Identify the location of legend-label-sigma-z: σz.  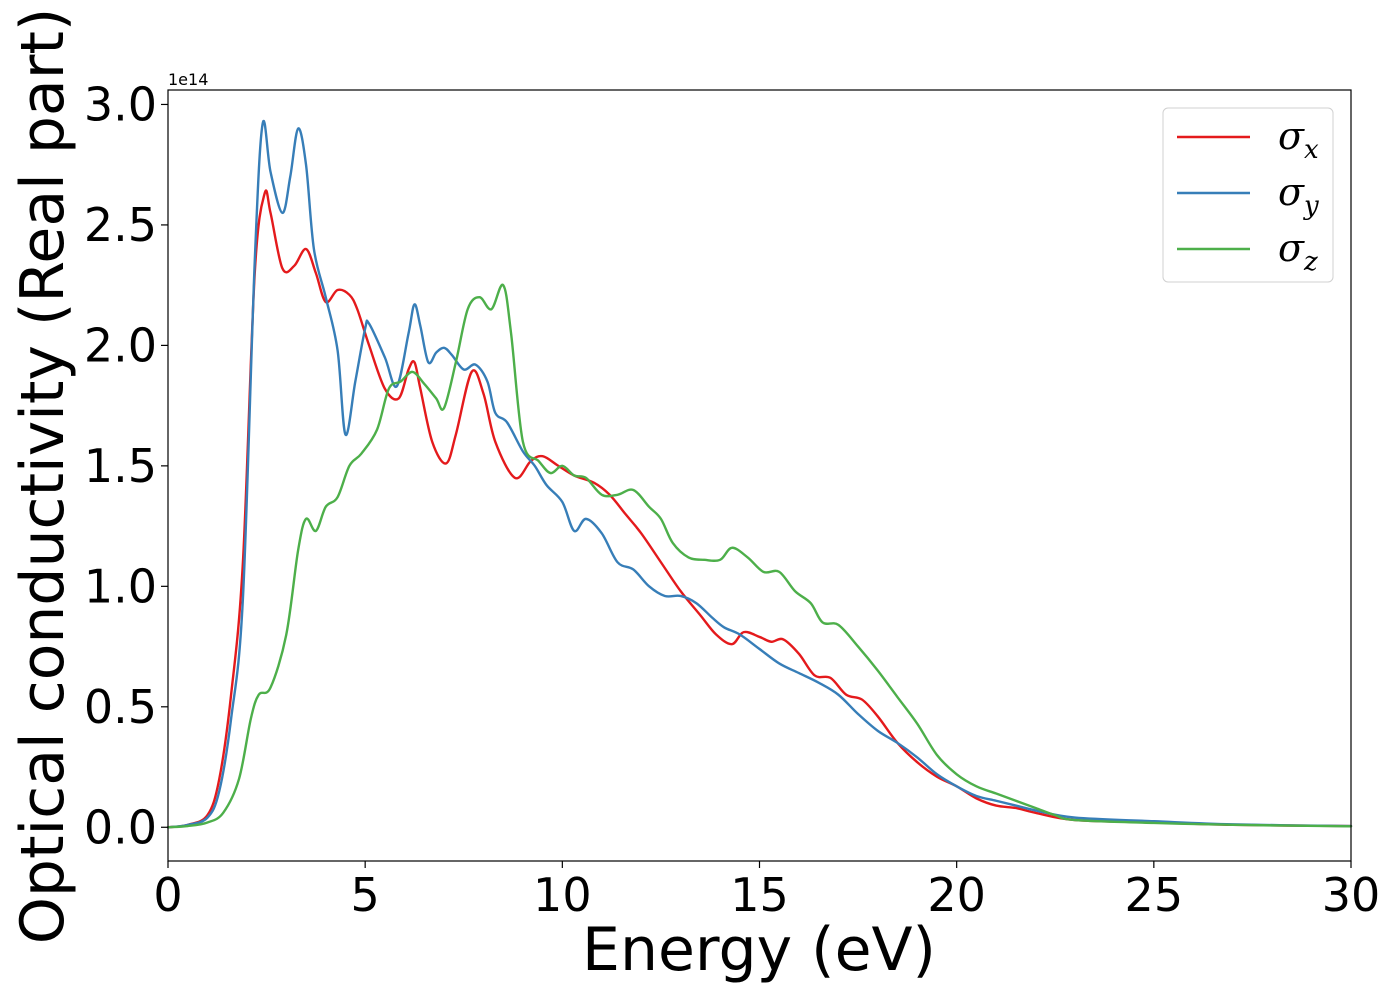
(1298, 251).